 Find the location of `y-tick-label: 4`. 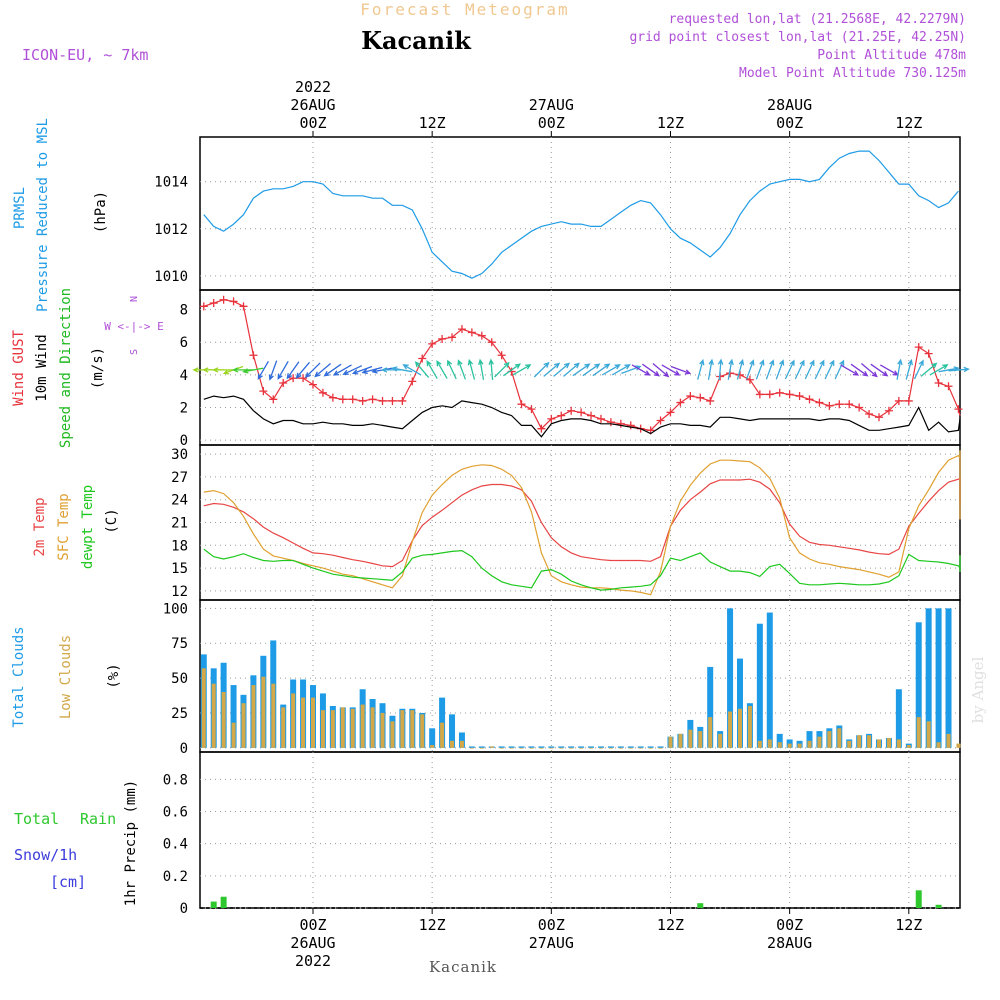

y-tick-label: 4 is located at coordinates (184, 376).